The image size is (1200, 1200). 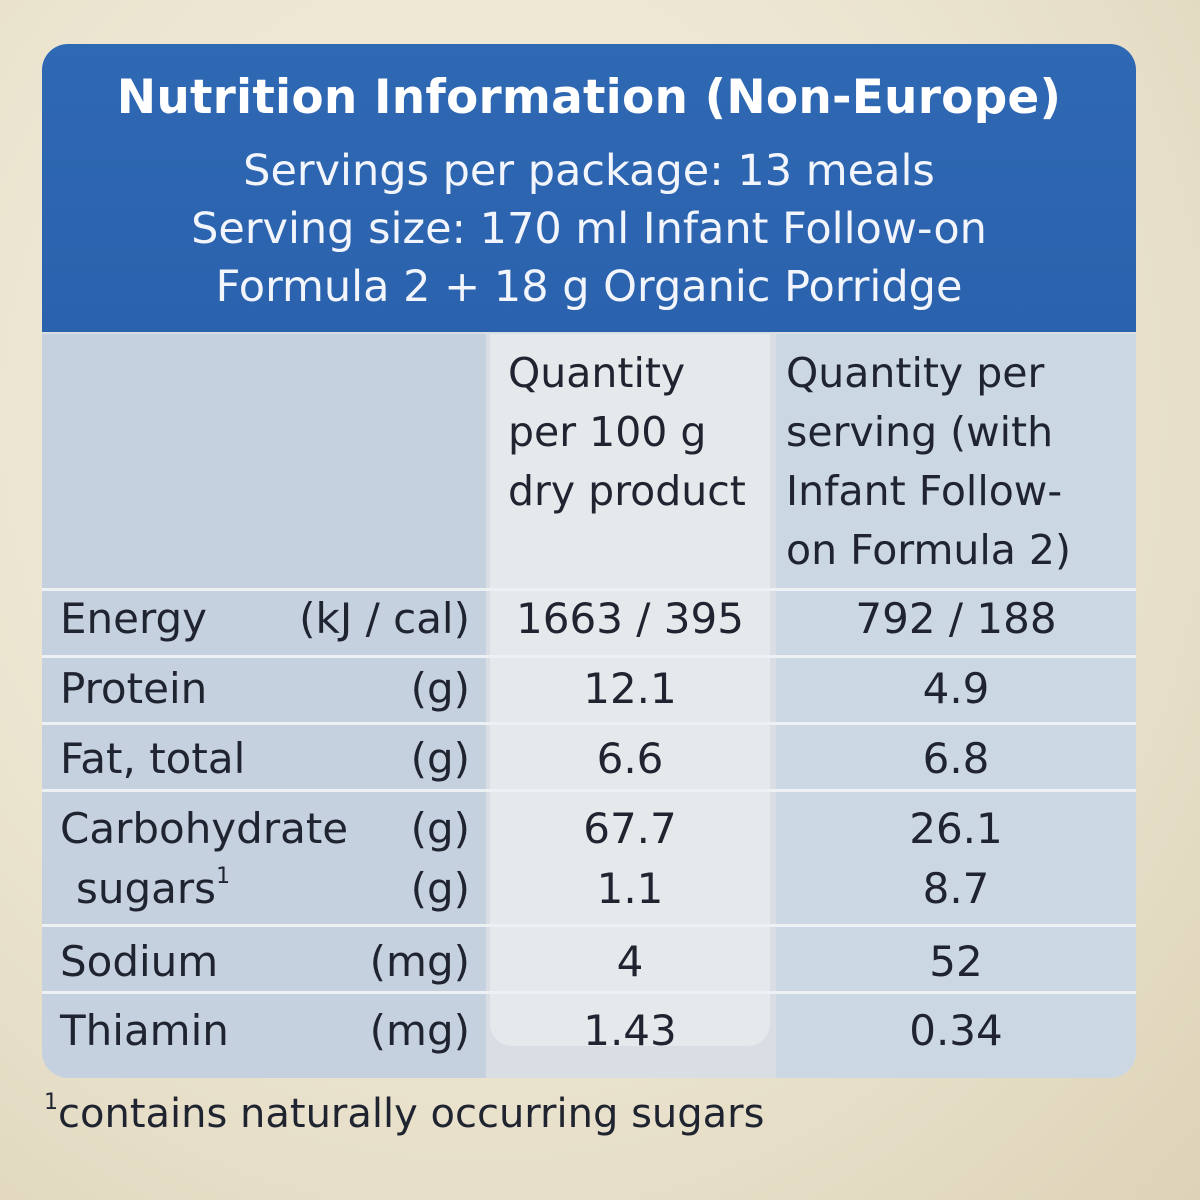 I want to click on nutrient-name: Sodium, so click(x=139, y=961).